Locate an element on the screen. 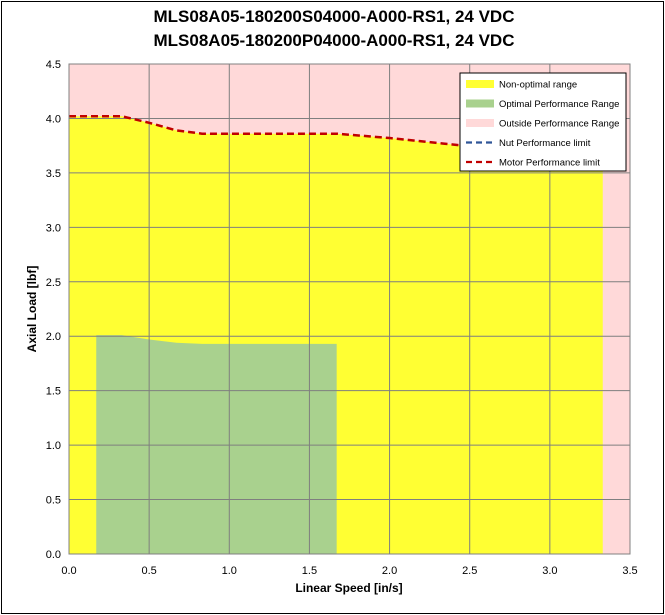 The width and height of the screenshot is (665, 615). y-tick-label: 2.0 is located at coordinates (53, 337).